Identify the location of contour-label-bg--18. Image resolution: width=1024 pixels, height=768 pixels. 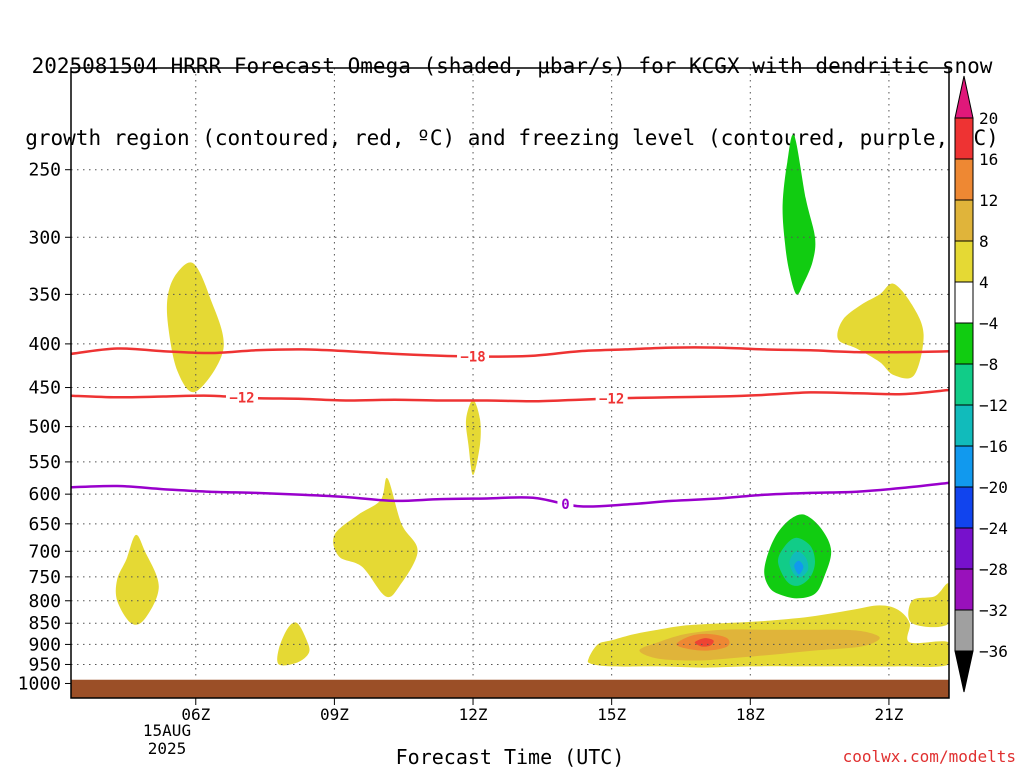
(473, 356).